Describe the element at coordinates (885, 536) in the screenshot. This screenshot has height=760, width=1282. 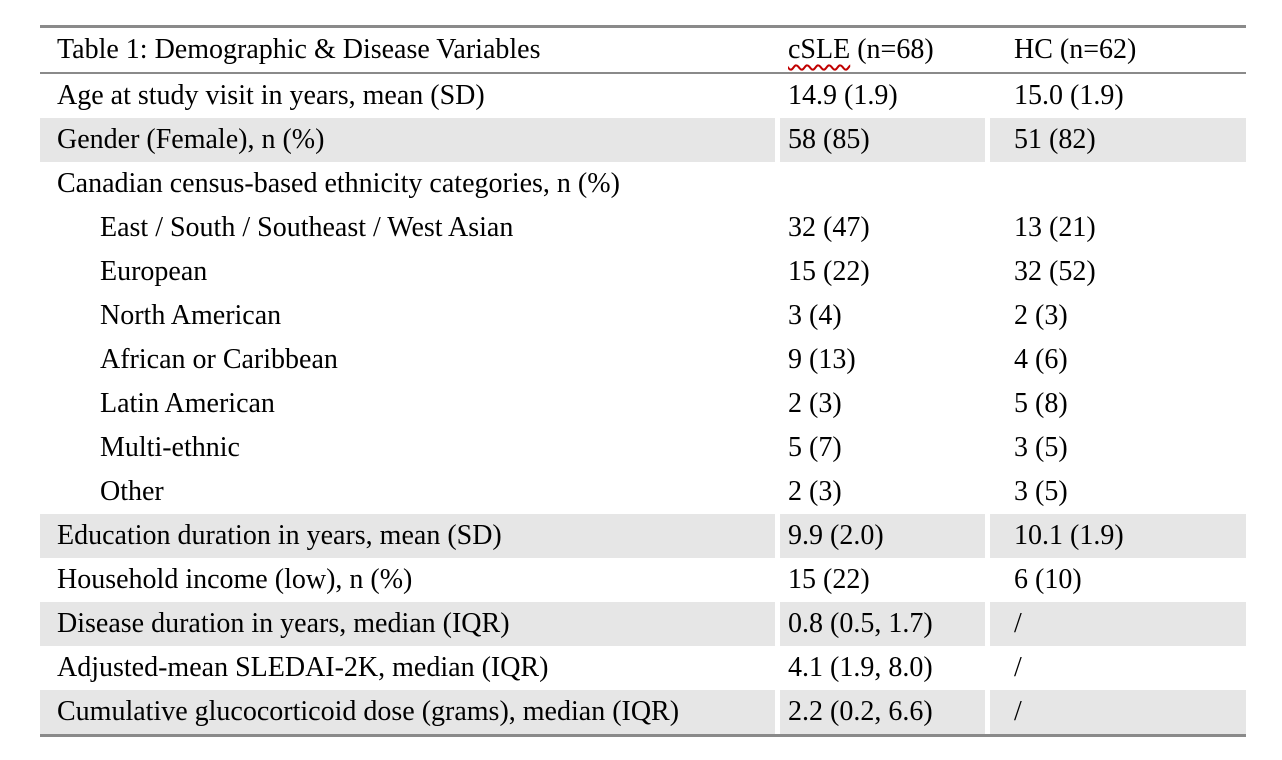
I see `csle-value-cell: 9.9 (2.0)` at that location.